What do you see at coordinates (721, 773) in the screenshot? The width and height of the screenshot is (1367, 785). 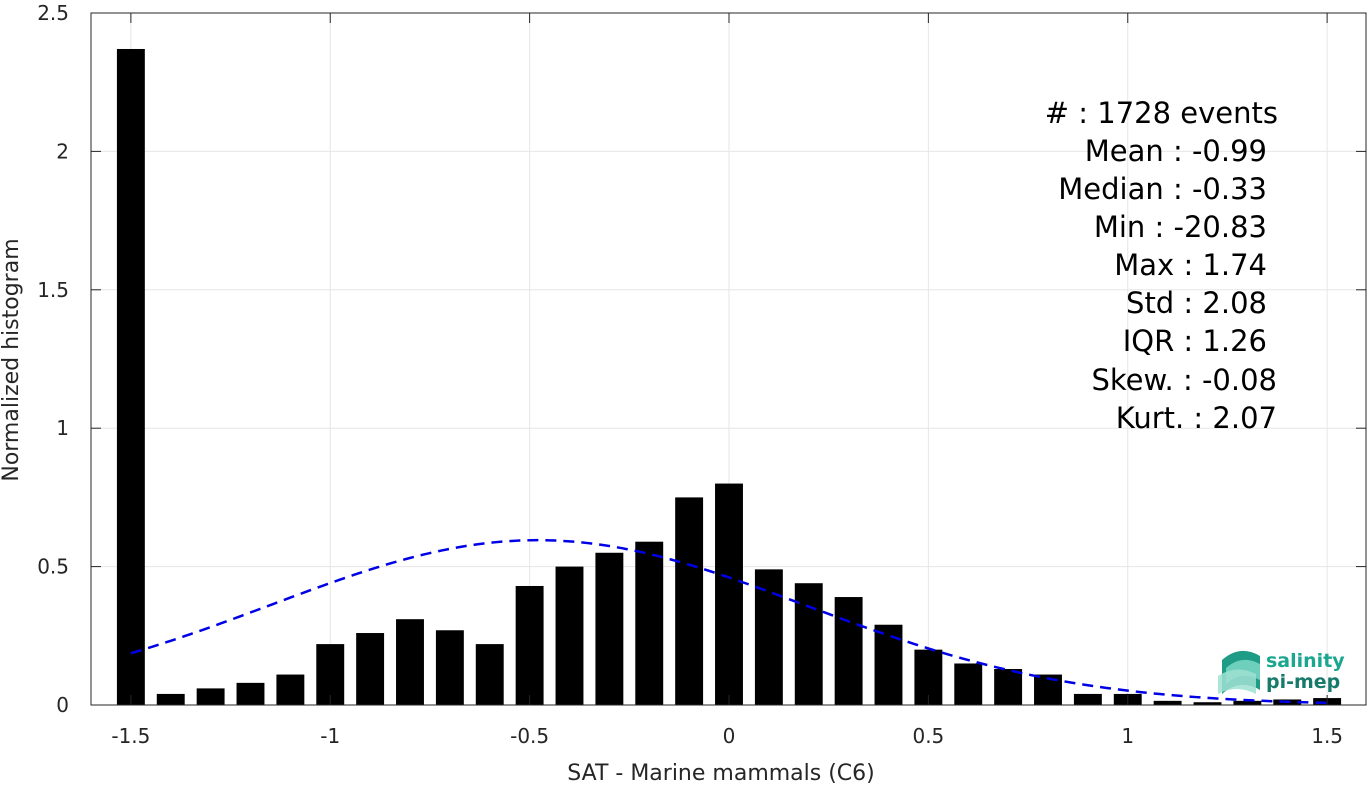 I see `x-axis-label: SAT - Marine mammals (C6)` at bounding box center [721, 773].